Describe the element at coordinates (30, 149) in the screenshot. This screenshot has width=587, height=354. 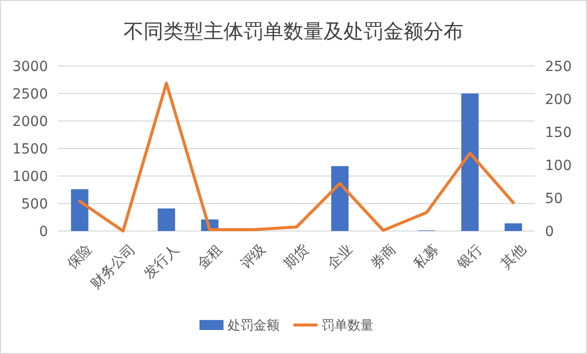
I see `y-tick-label: 1500` at that location.